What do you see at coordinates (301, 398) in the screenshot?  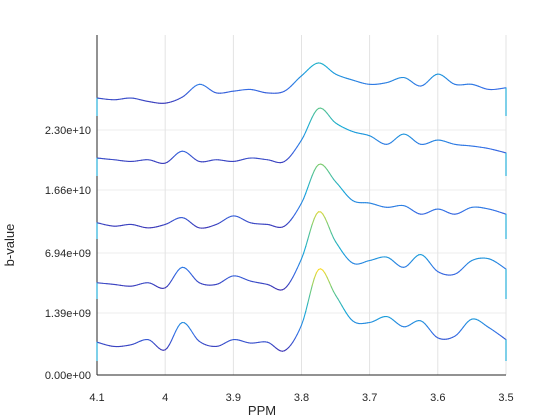 I see `x-tick-label: 3.8` at bounding box center [301, 398].